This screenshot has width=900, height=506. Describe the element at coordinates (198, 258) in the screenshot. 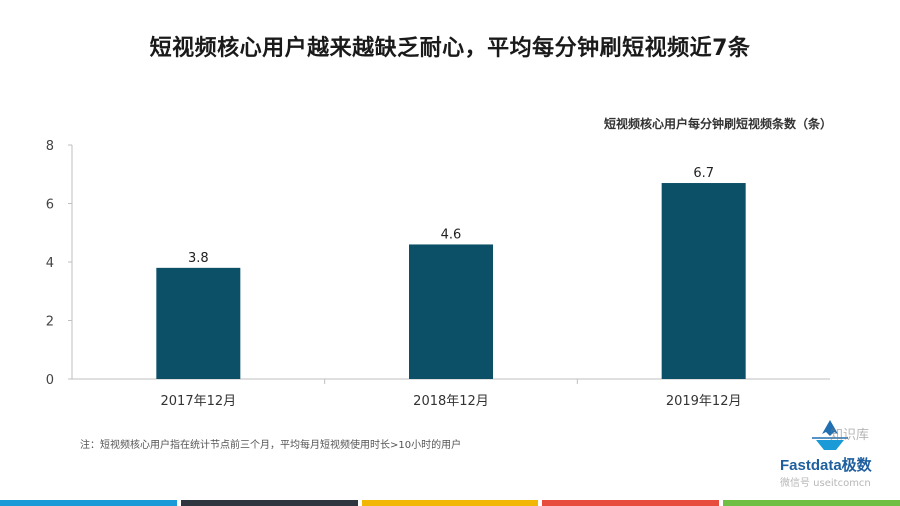

I see `data-label: 3.8` at that location.